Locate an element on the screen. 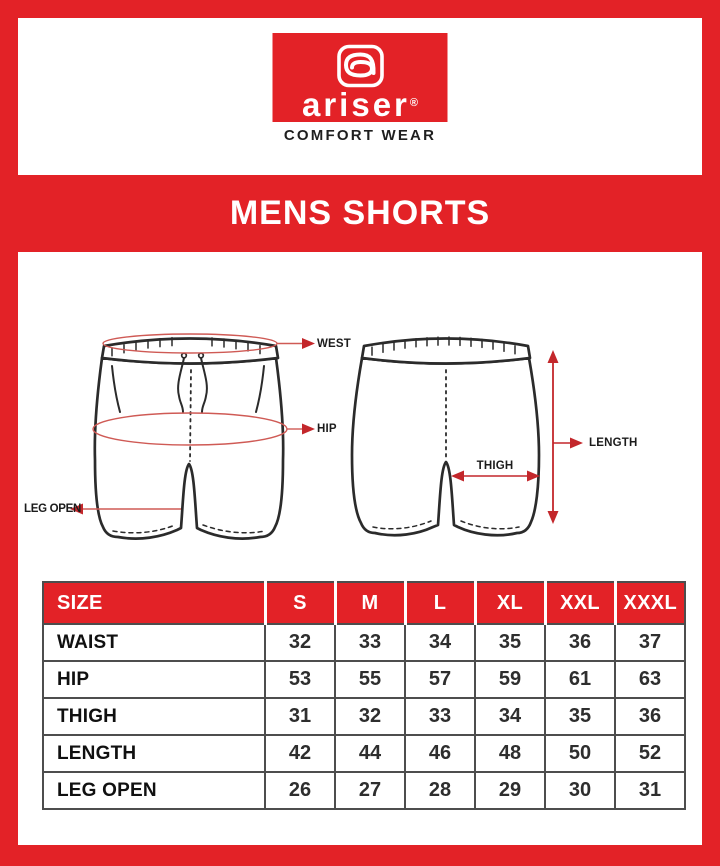 Image resolution: width=720 pixels, height=866 pixels. row-header-leg-open: LEG OPEN is located at coordinates (154, 790).